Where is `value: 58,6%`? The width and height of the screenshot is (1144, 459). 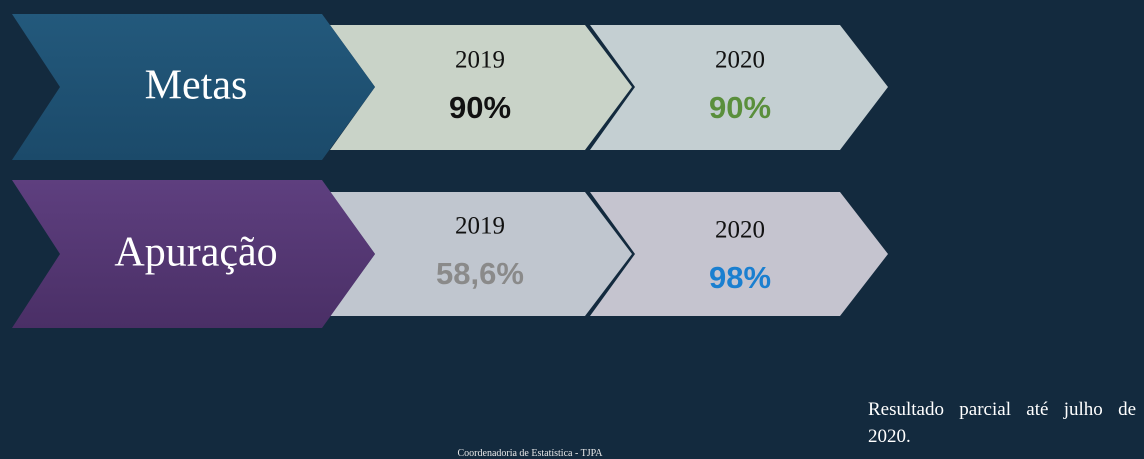
value: 58,6% is located at coordinates (480, 273).